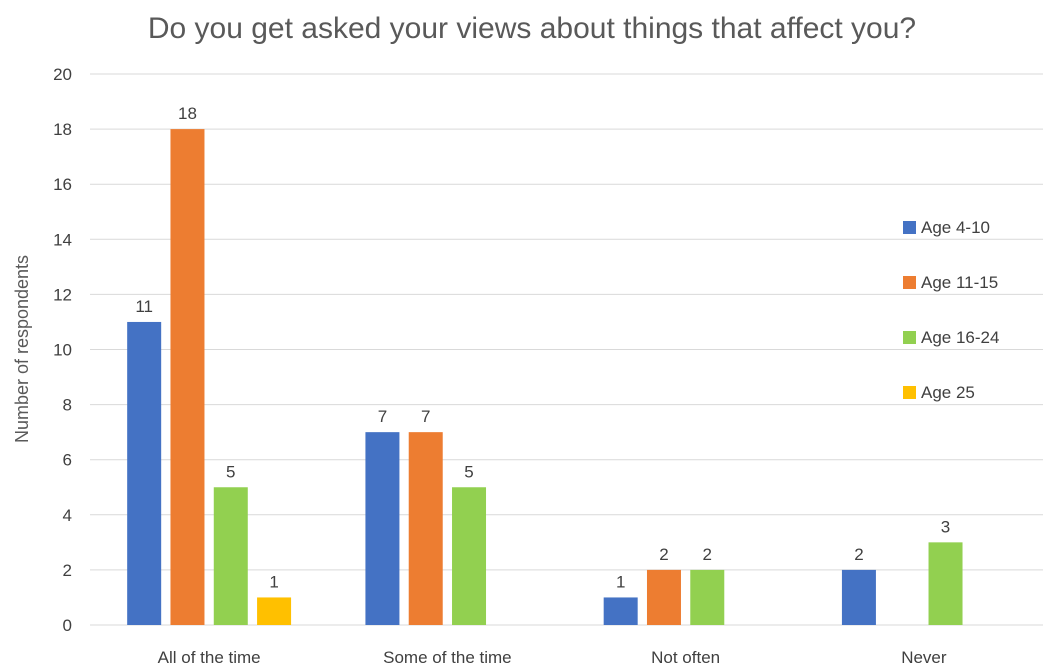  Describe the element at coordinates (67, 570) in the screenshot. I see `y-tick-label: 2` at that location.